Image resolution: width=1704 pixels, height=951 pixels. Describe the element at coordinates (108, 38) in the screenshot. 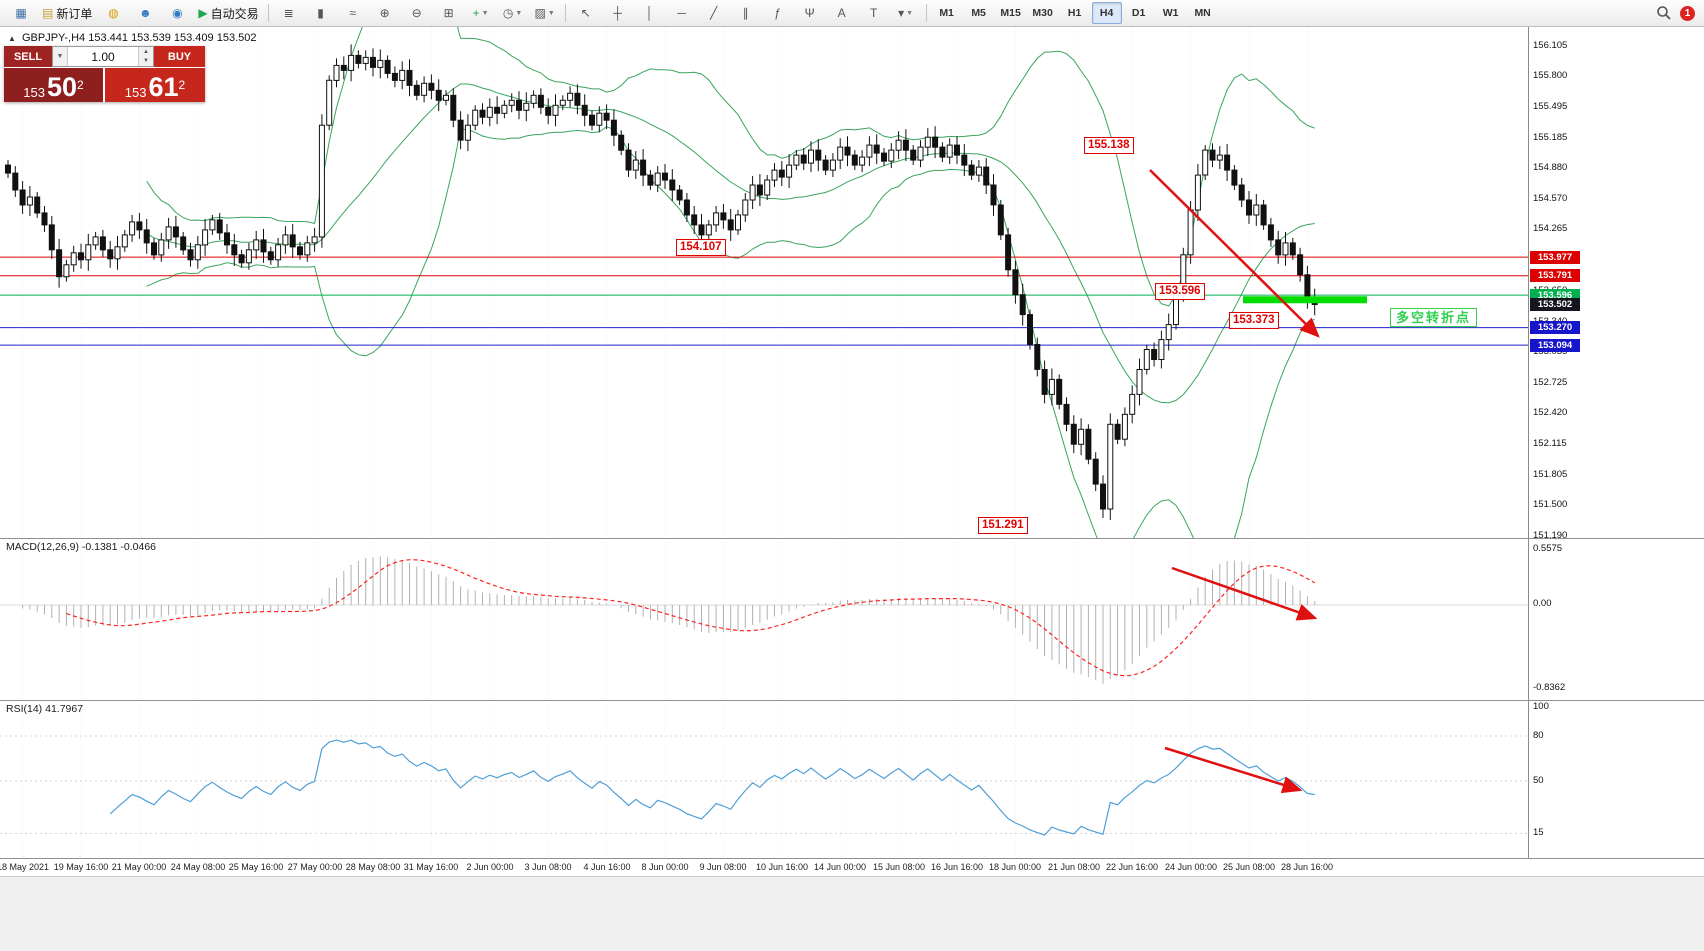

I see `ohlc-open: 153.441` at that location.